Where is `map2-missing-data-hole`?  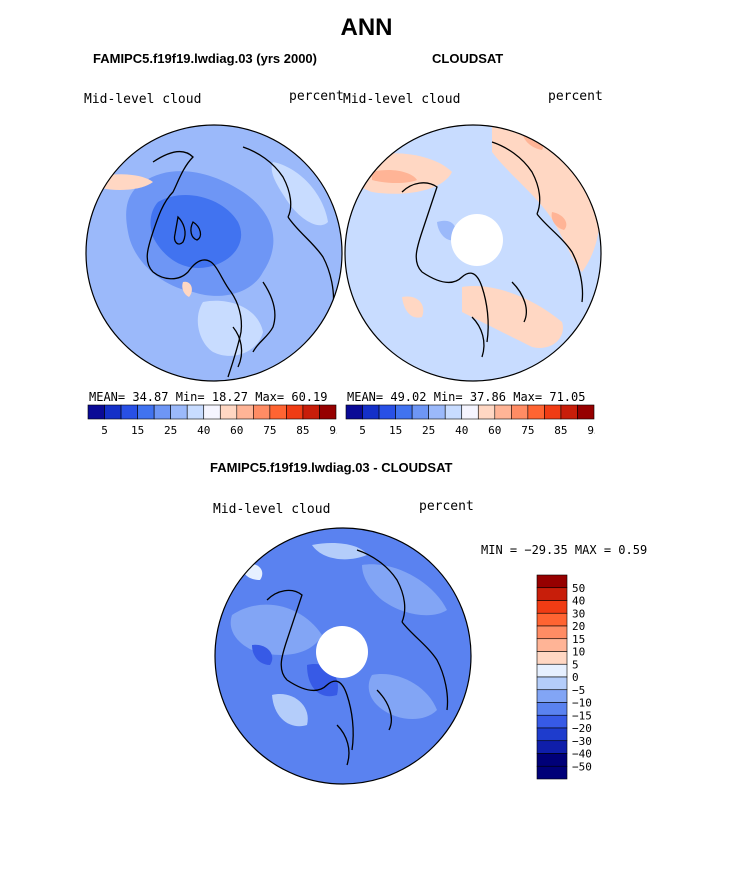
map2-missing-data-hole is located at coordinates (477, 240).